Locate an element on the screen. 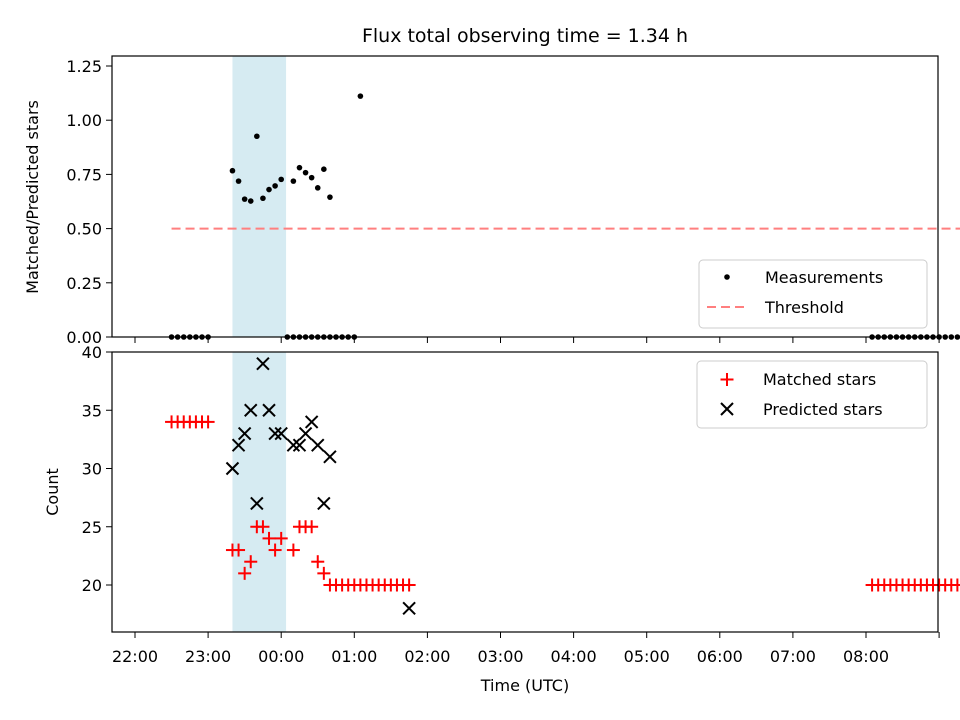  bottom-shaded-region is located at coordinates (259, 492).